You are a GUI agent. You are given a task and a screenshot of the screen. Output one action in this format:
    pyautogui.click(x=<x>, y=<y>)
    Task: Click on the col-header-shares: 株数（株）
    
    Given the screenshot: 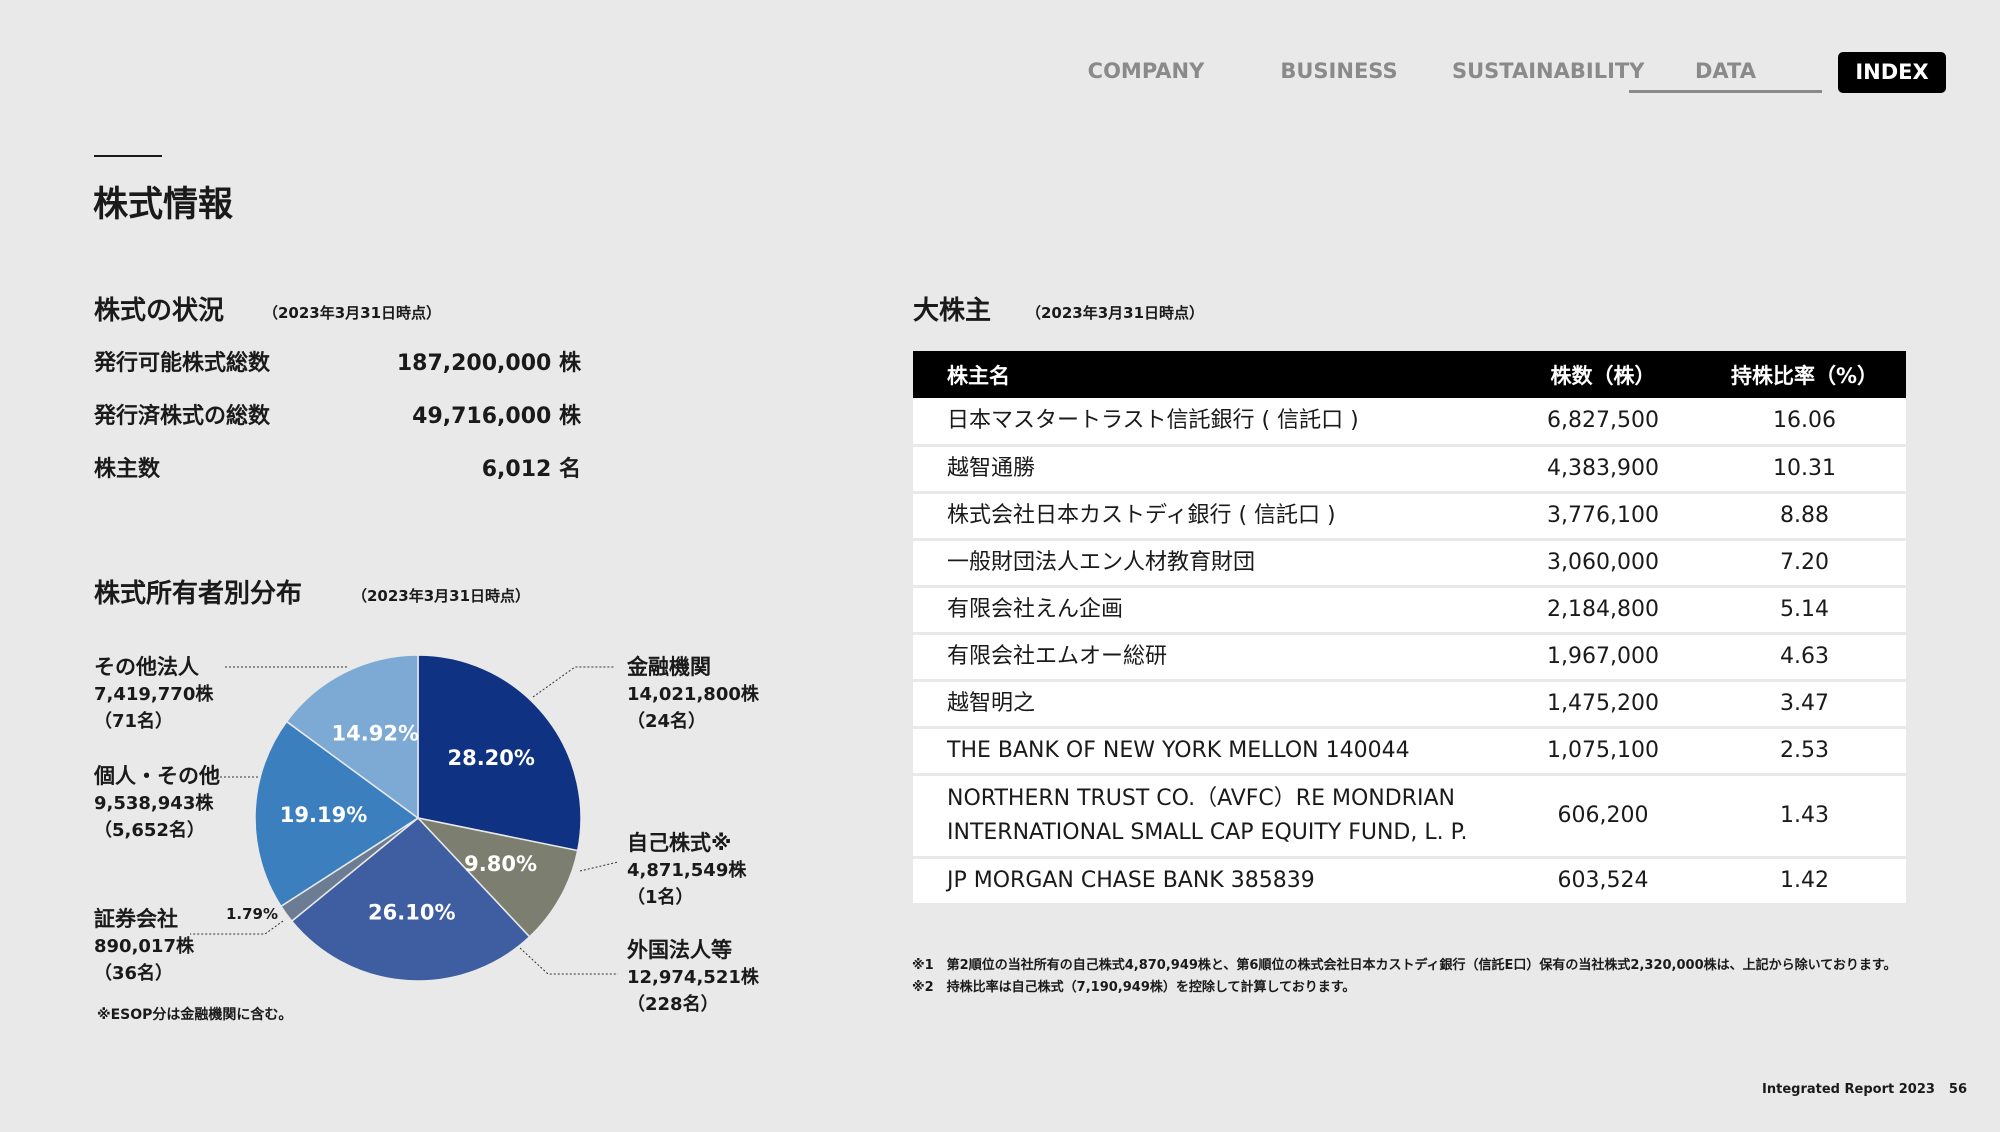 What is the action you would take?
    pyautogui.click(x=1603, y=374)
    